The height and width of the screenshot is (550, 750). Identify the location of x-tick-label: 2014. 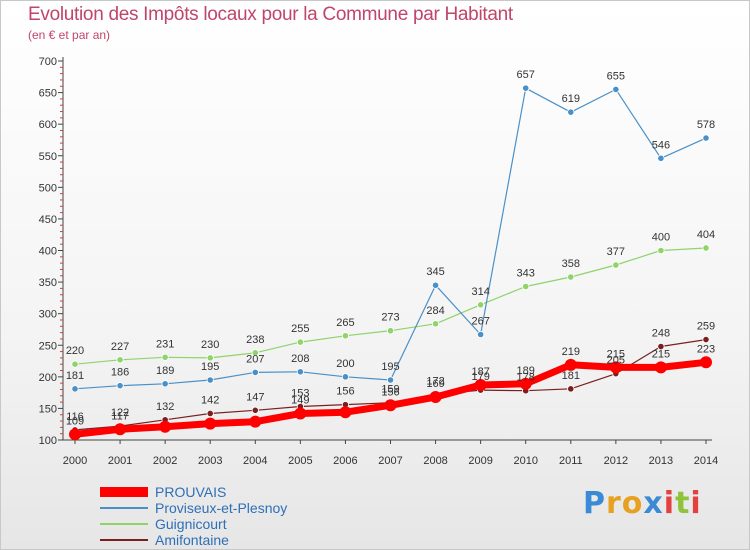
(706, 461).